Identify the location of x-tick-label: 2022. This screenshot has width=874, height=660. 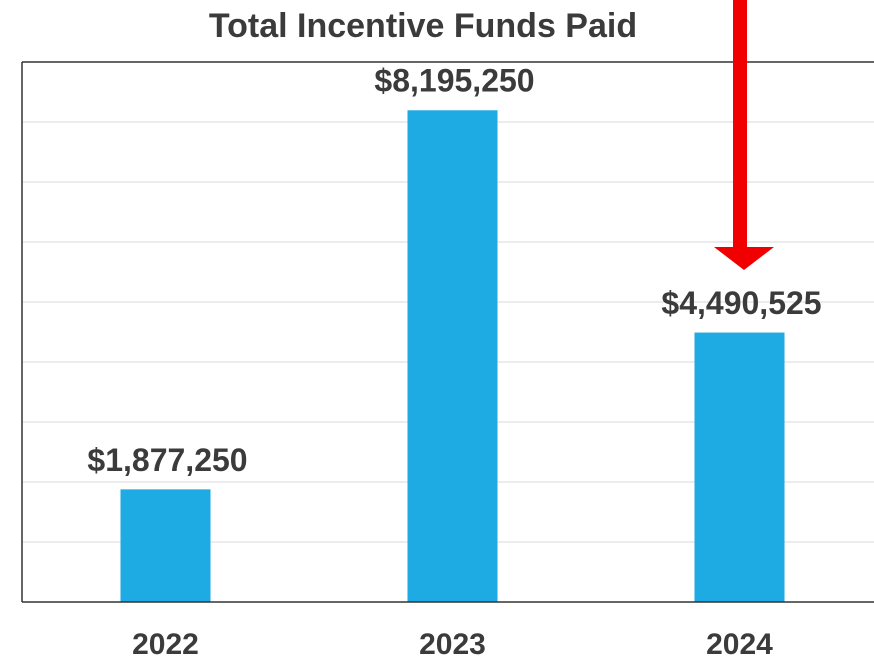
(165, 644).